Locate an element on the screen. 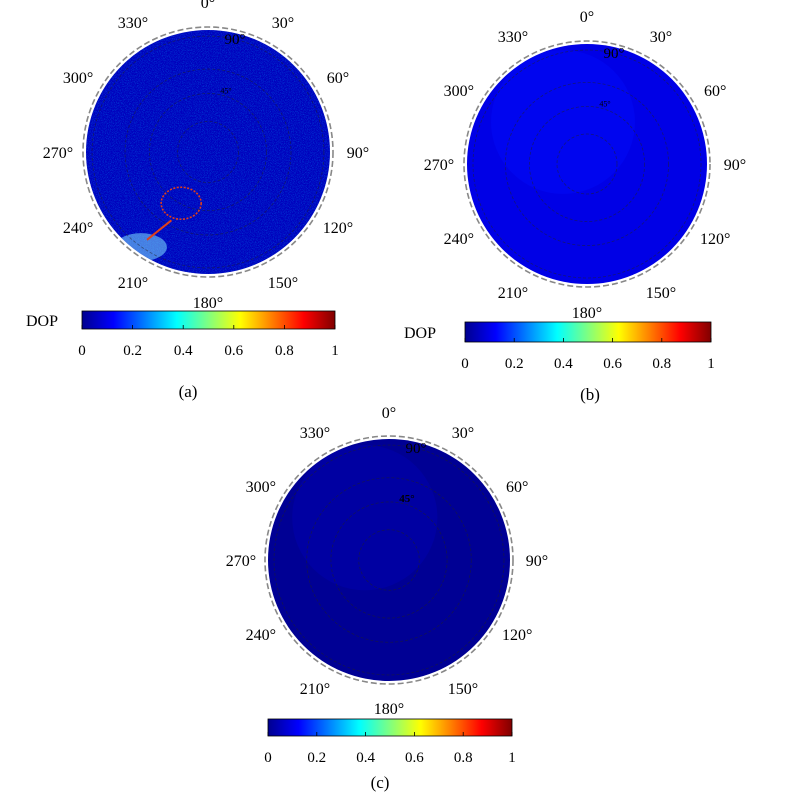 This screenshot has width=800, height=800. panel-c-azimuth-label: 120° is located at coordinates (517, 635).